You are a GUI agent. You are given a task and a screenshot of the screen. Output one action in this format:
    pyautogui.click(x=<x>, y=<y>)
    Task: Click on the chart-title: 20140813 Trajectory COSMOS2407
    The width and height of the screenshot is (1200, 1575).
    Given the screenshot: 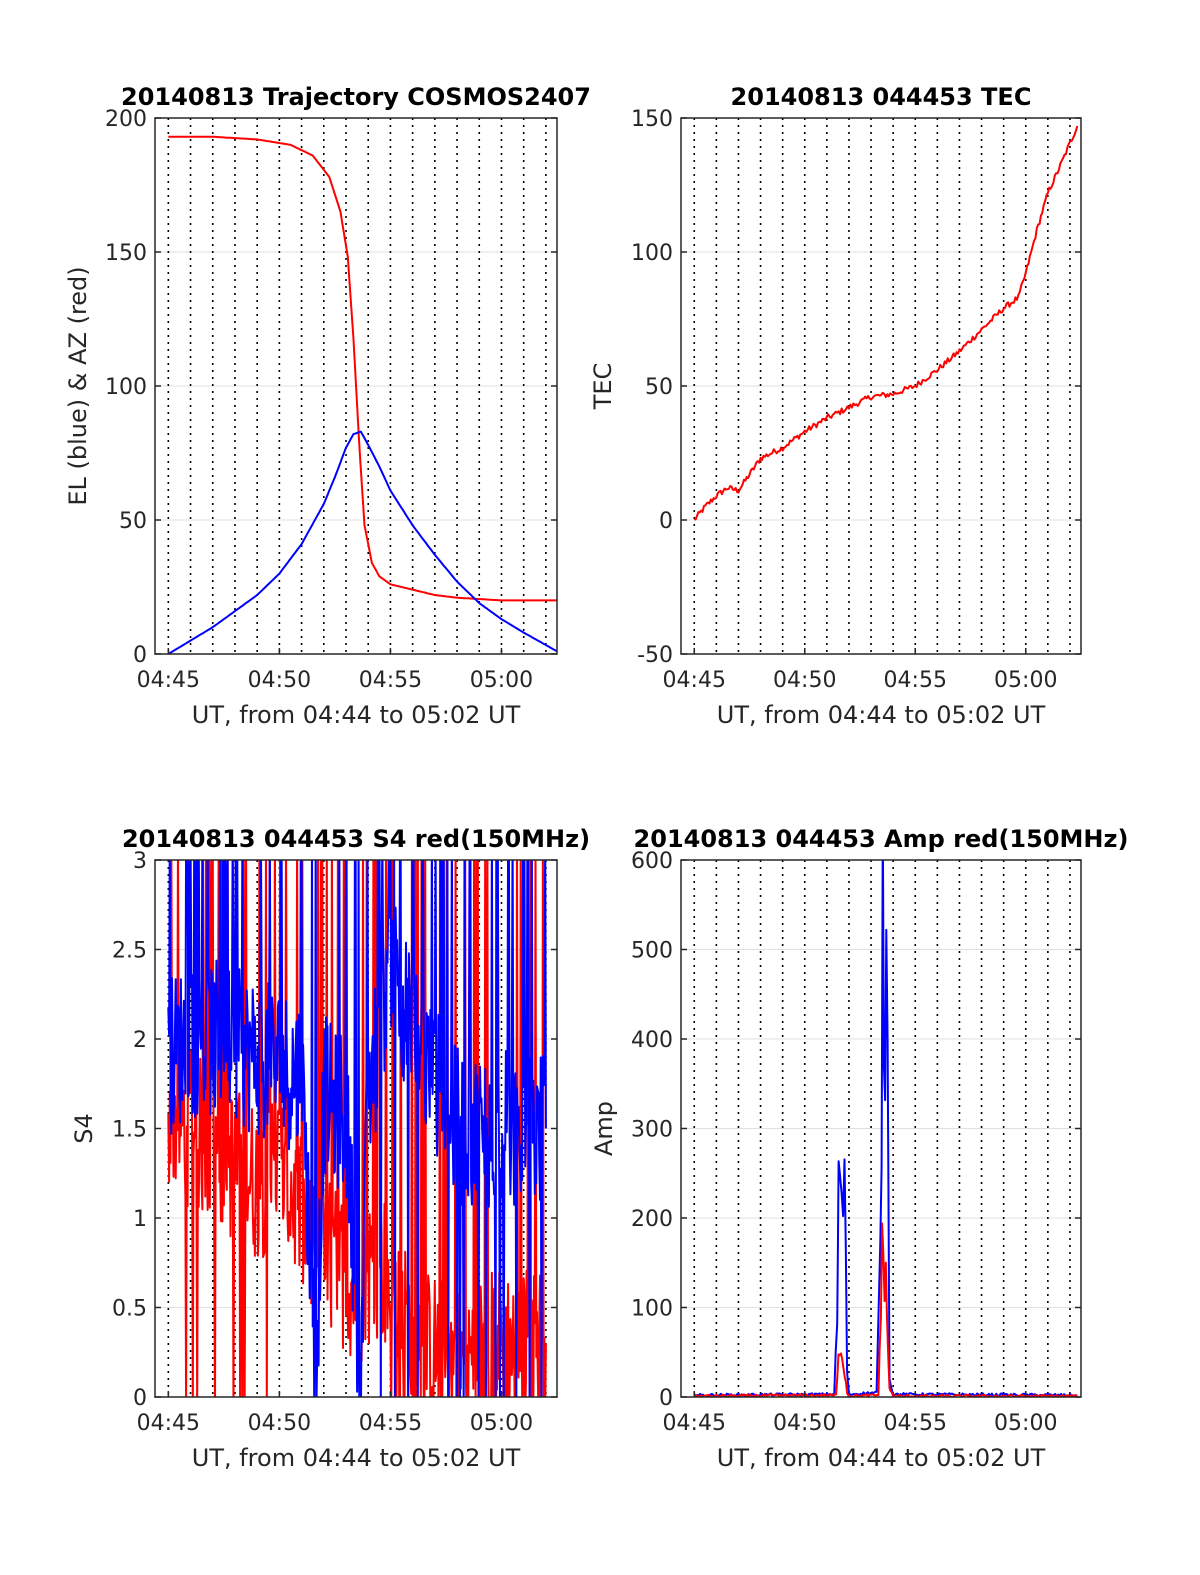 What is the action you would take?
    pyautogui.click(x=356, y=97)
    